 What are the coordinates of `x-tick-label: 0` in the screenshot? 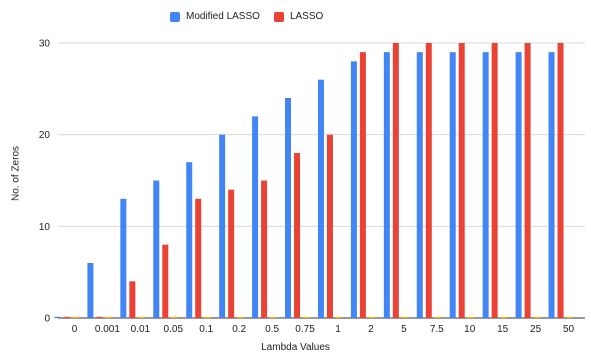 It's located at (75, 329).